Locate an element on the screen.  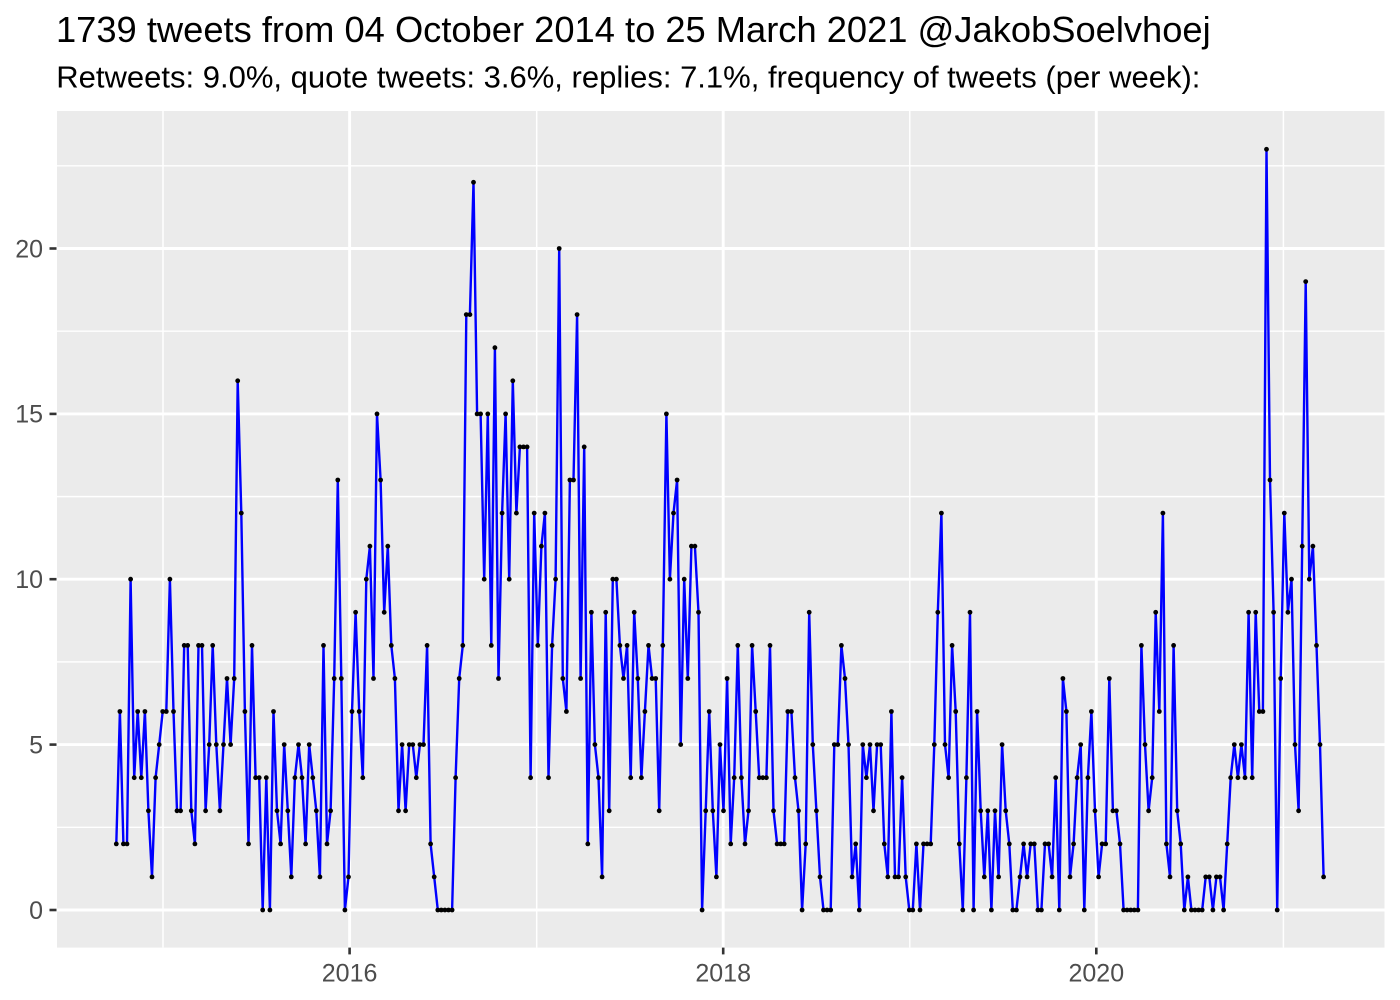
svg-text: 5 is located at coordinates (36, 745).